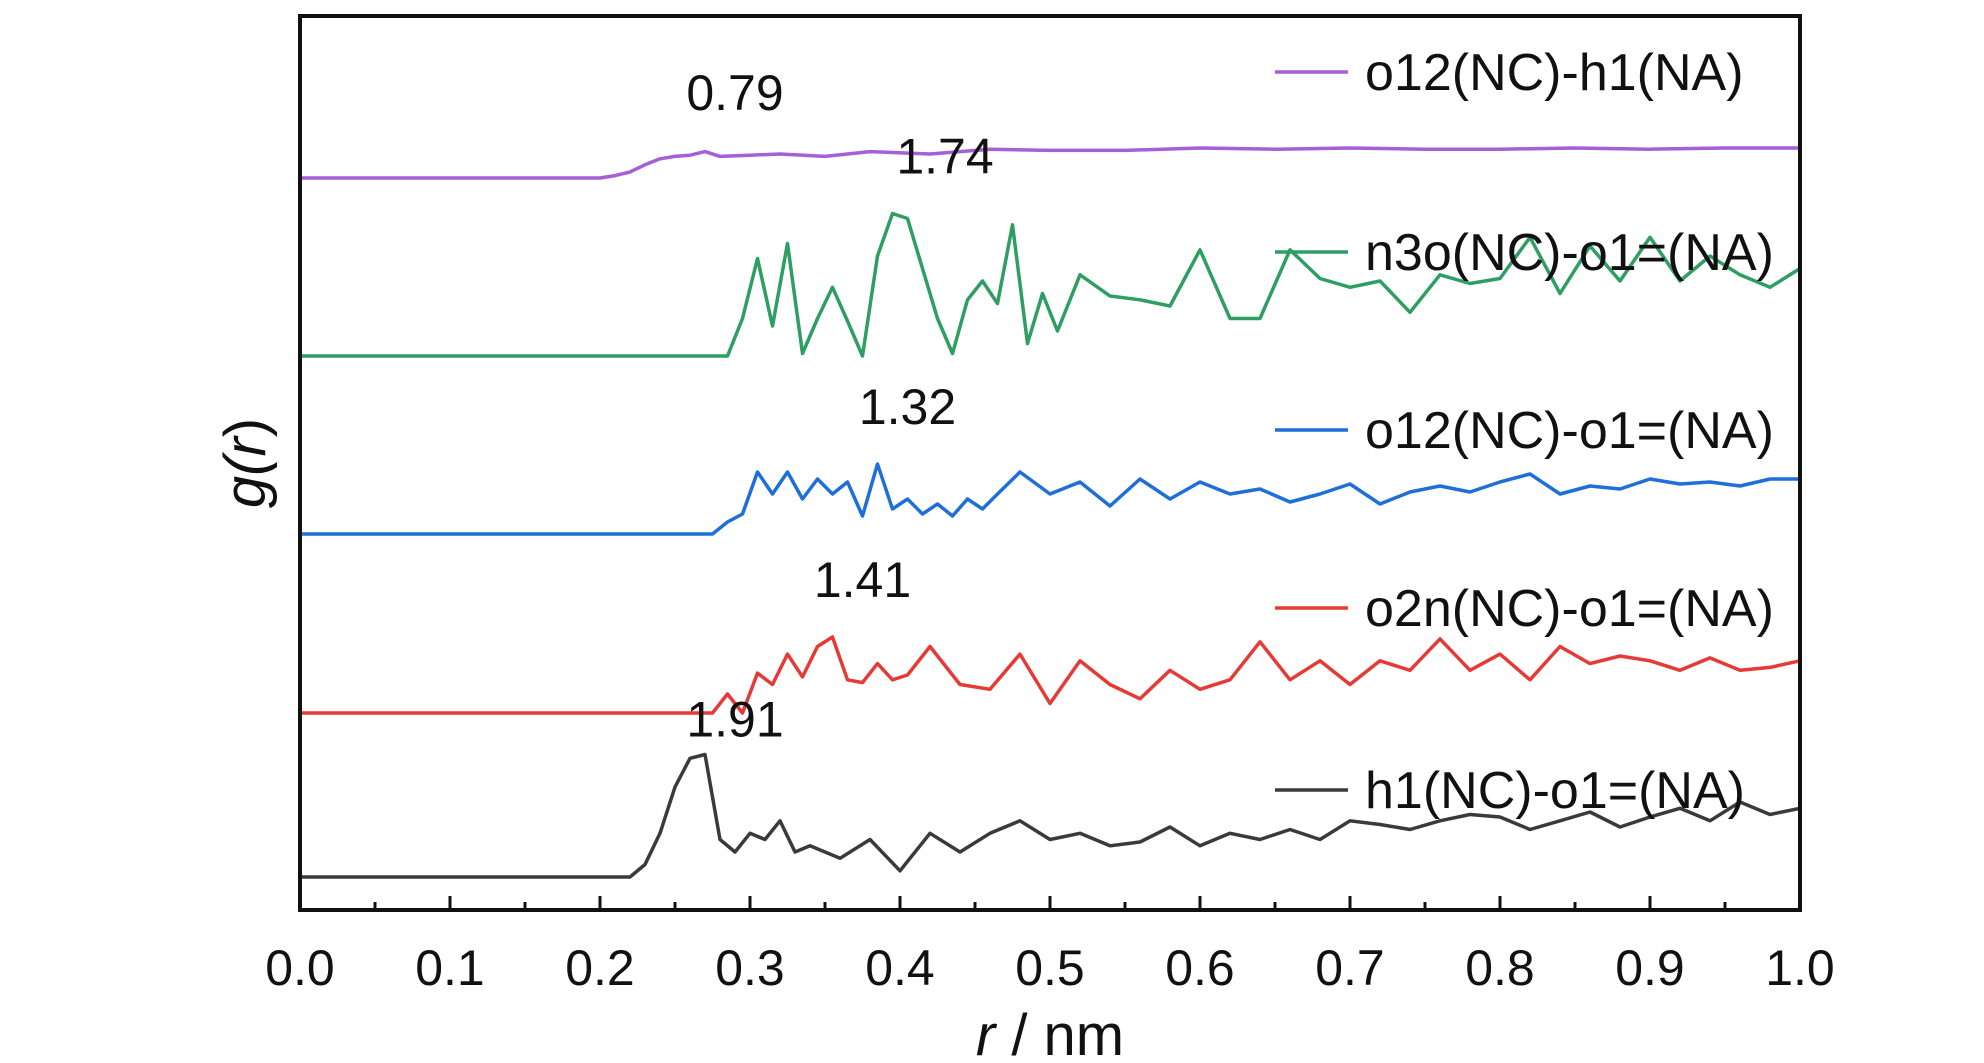  I want to click on legend-label-2: n3o(NC)-o1=(NA), so click(1569, 253).